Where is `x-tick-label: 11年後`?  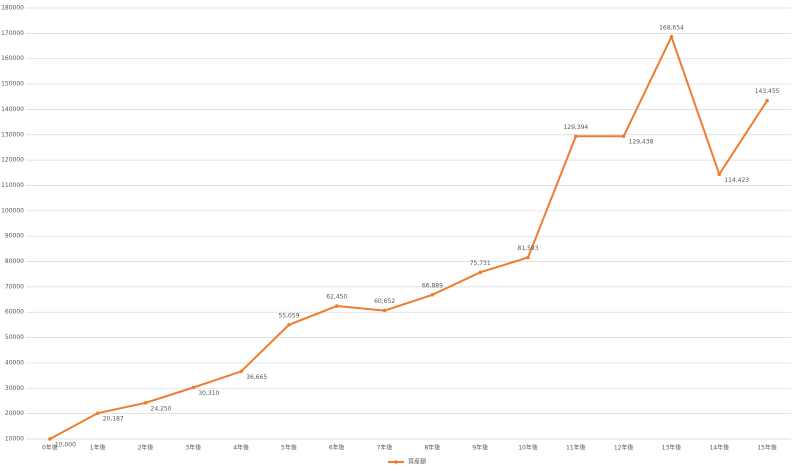 x-tick-label: 11年後 is located at coordinates (576, 448).